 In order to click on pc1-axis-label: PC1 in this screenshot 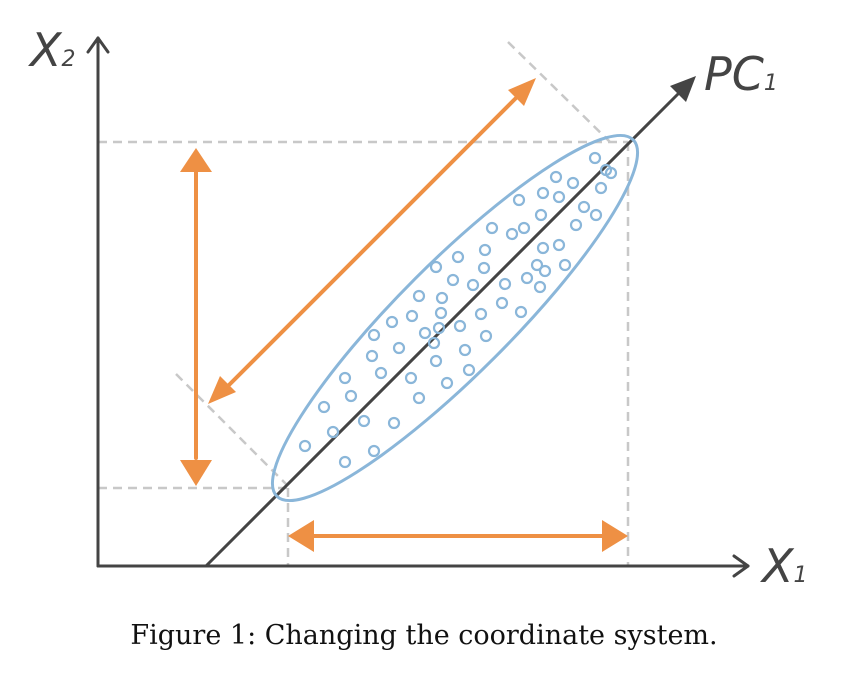, I will do `click(741, 74)`.